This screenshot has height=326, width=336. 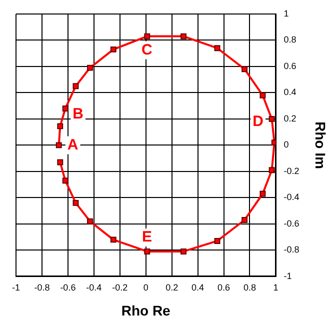 I want to click on x-tick-label: -0.4, so click(x=94, y=287).